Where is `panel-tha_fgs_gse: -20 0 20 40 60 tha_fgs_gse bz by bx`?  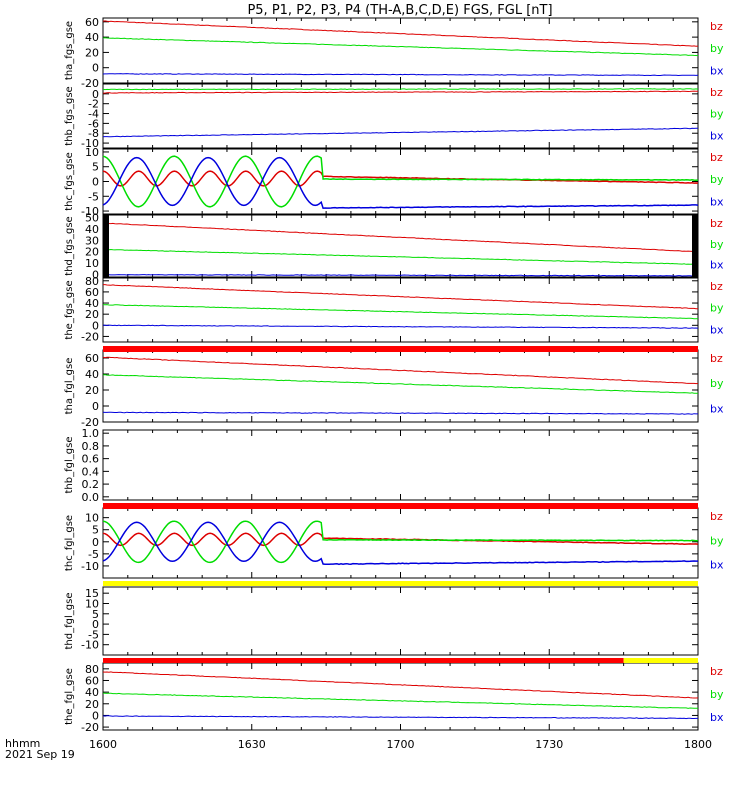 panel-tha_fgs_gse: -20 0 20 40 60 tha_fgs_gse bz by bx is located at coordinates (394, 53).